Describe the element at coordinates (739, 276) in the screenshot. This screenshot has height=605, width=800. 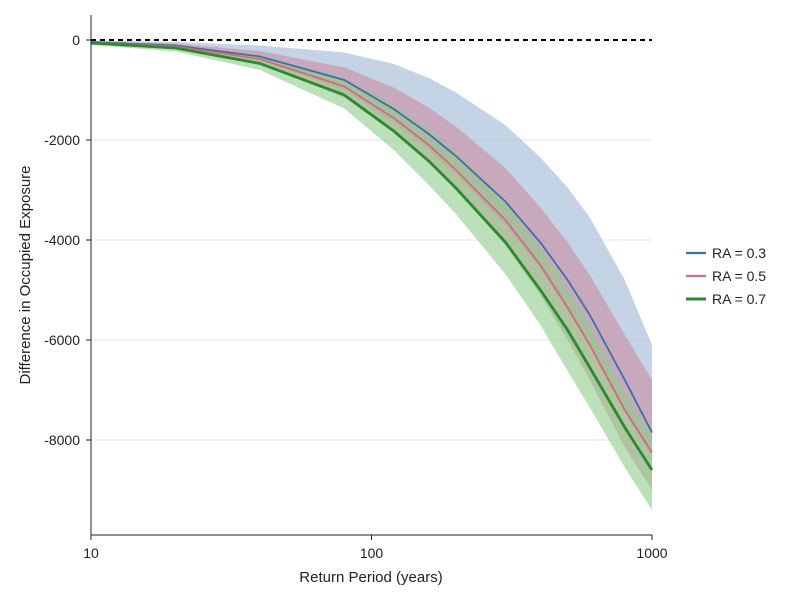
I see `legend-label-2: RA = 0.5` at that location.